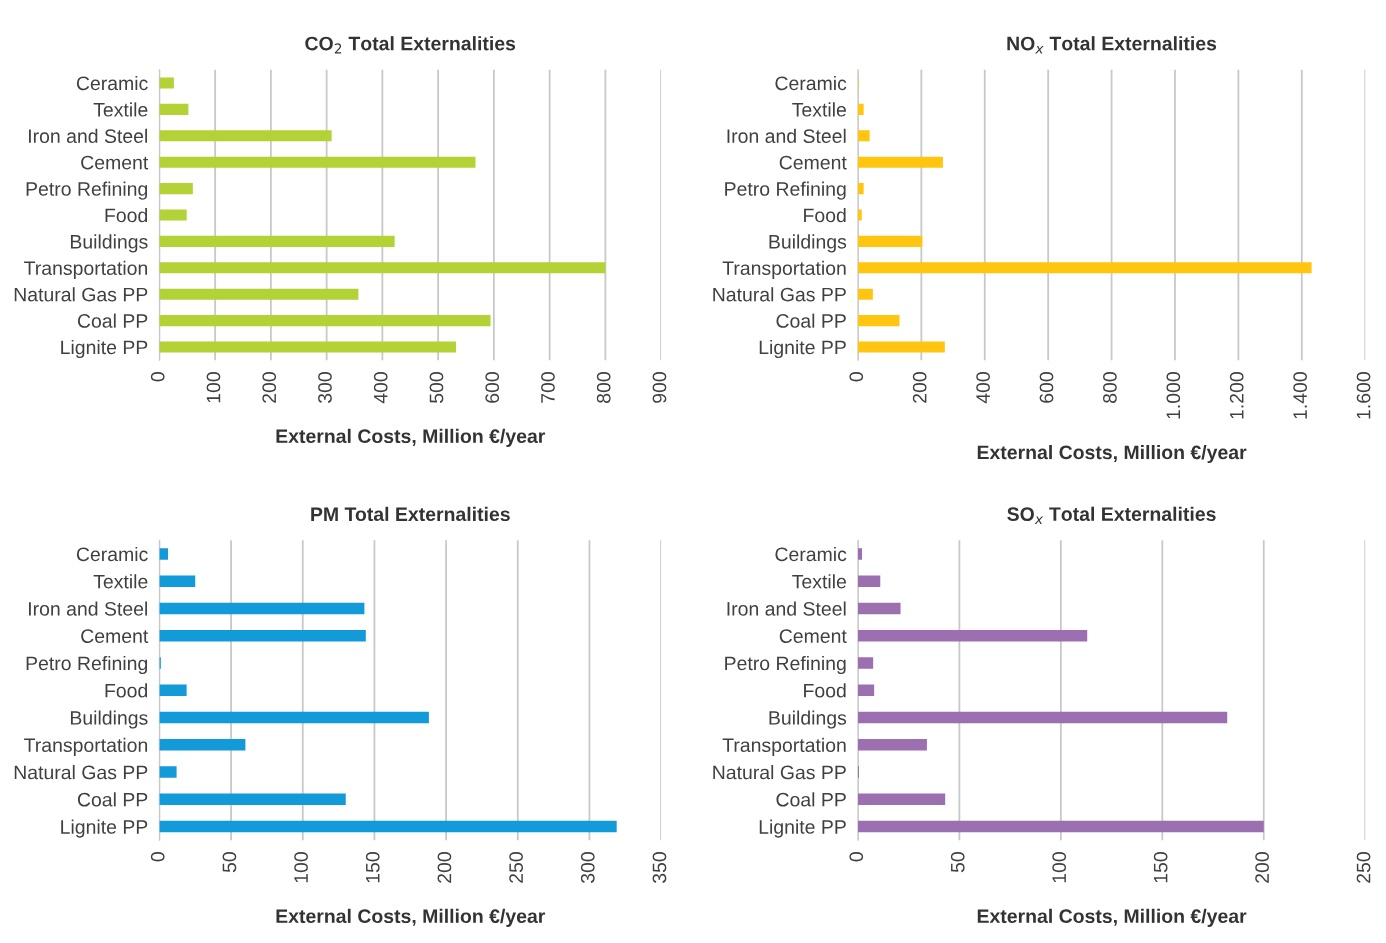 This screenshot has width=1386, height=943. What do you see at coordinates (659, 387) in the screenshot?
I see `x-tick-label: 900` at bounding box center [659, 387].